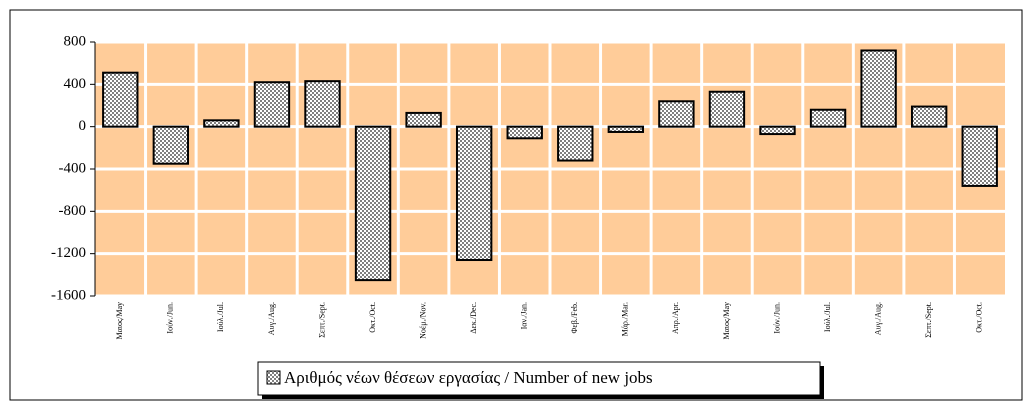 Image resolution: width=1033 pixels, height=401 pixels. I want to click on y-tick-label: -800, so click(73, 211).